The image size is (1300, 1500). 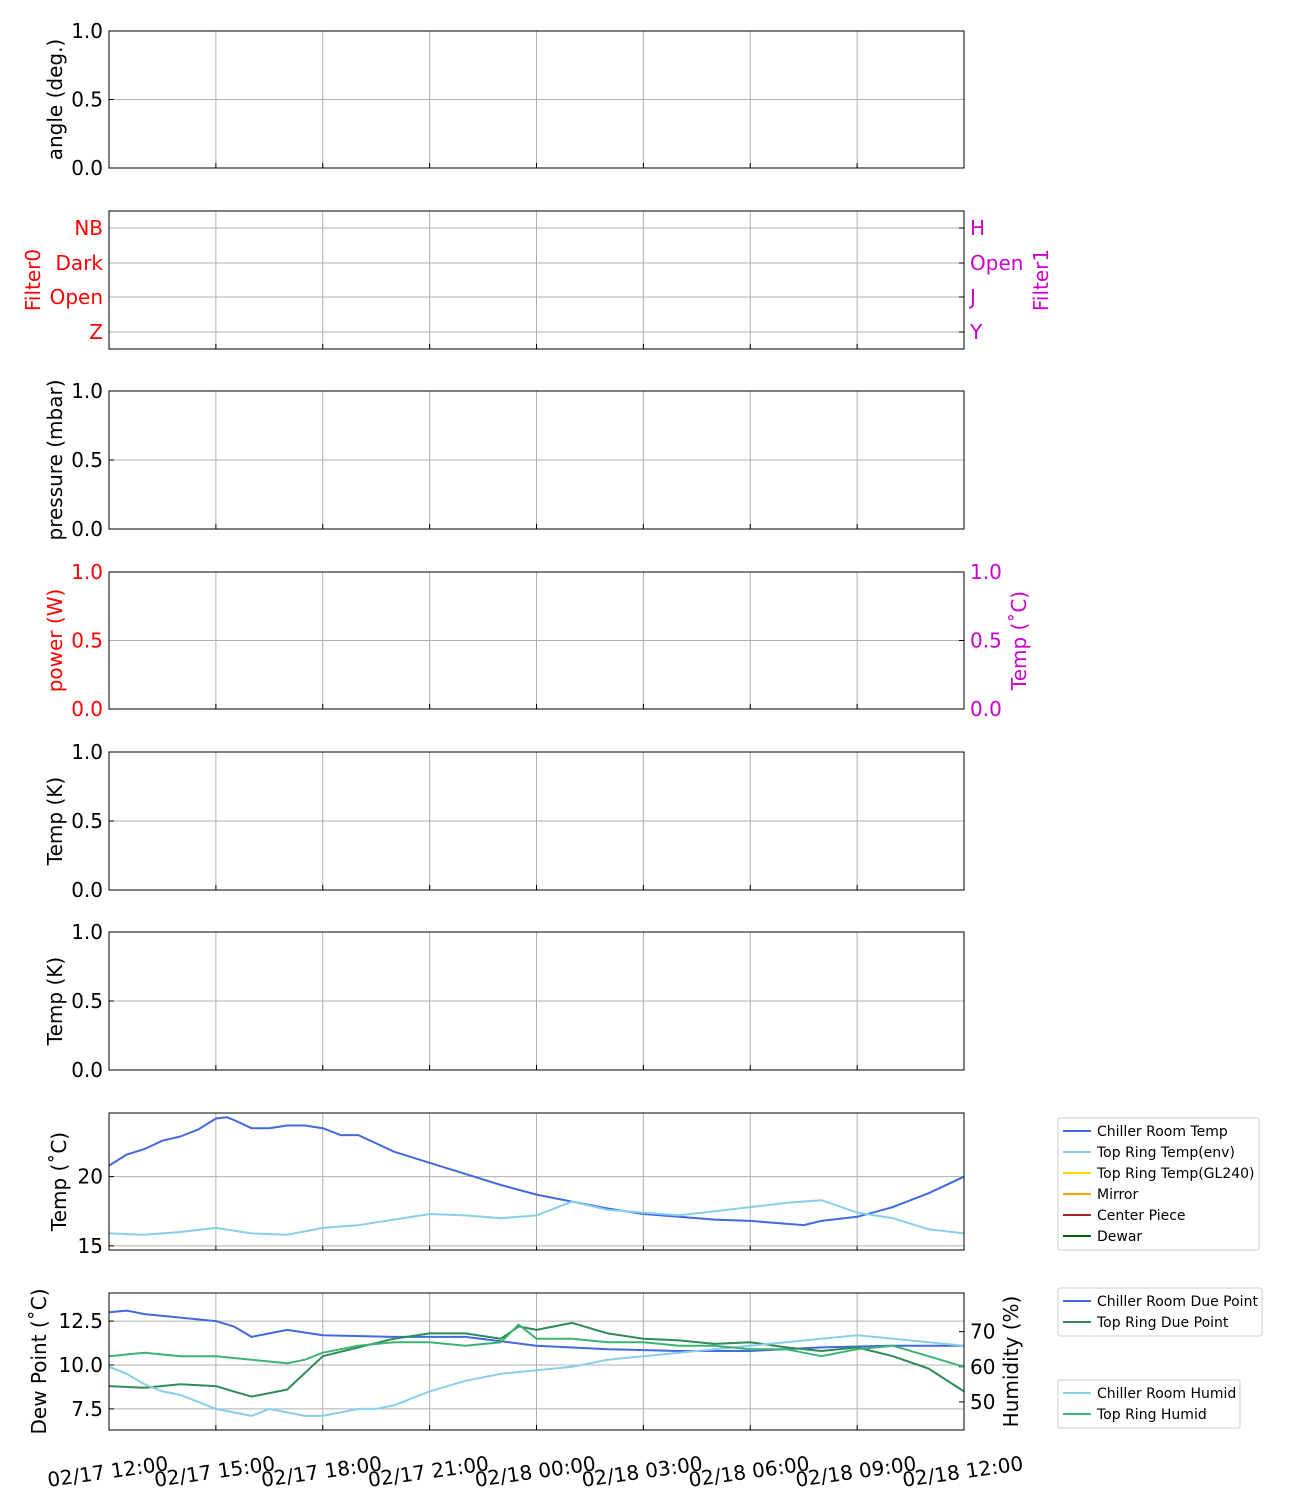 I want to click on y-axis-label: angle (deg.), so click(x=55, y=100).